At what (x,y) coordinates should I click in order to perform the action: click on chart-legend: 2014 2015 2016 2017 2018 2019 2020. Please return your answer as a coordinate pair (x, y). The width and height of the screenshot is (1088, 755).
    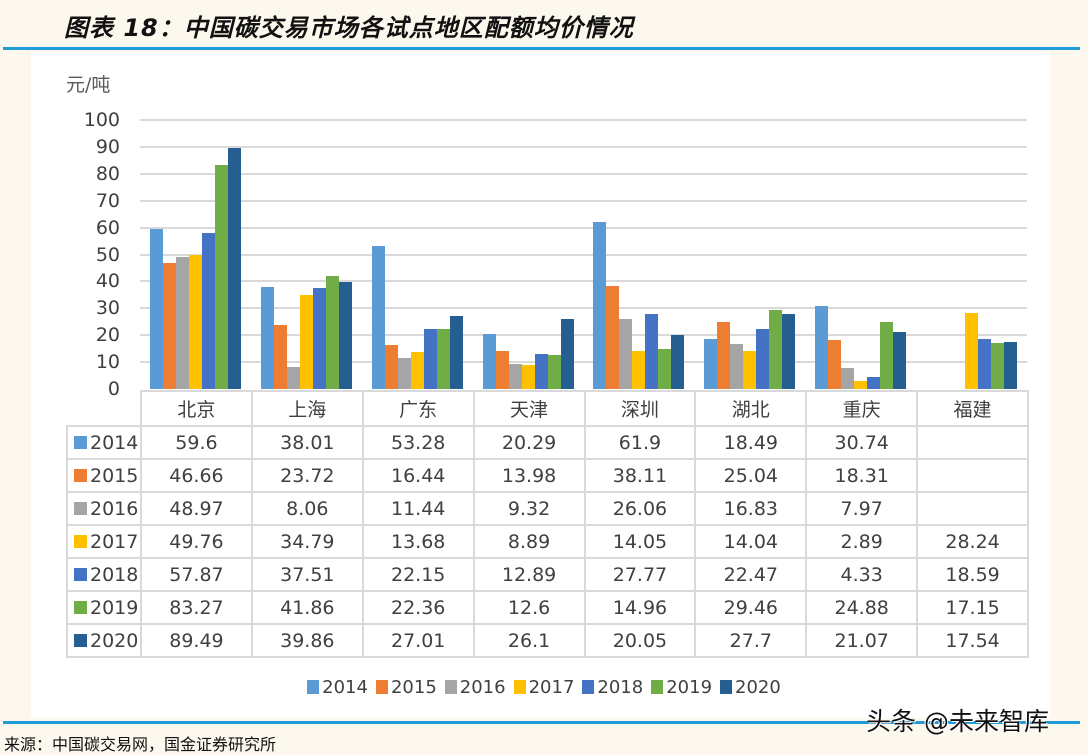
    Looking at the image, I should click on (544, 687).